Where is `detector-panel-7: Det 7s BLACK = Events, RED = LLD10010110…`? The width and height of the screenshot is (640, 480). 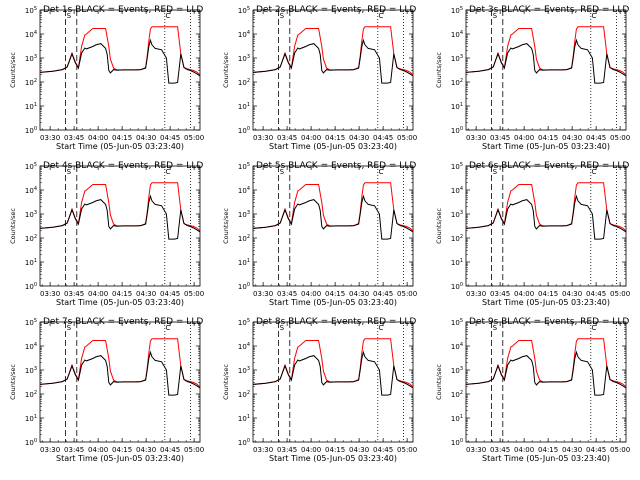
detector-panel-7: Det 7s BLACK = Events, RED = LLD10010110… is located at coordinates (106, 390).